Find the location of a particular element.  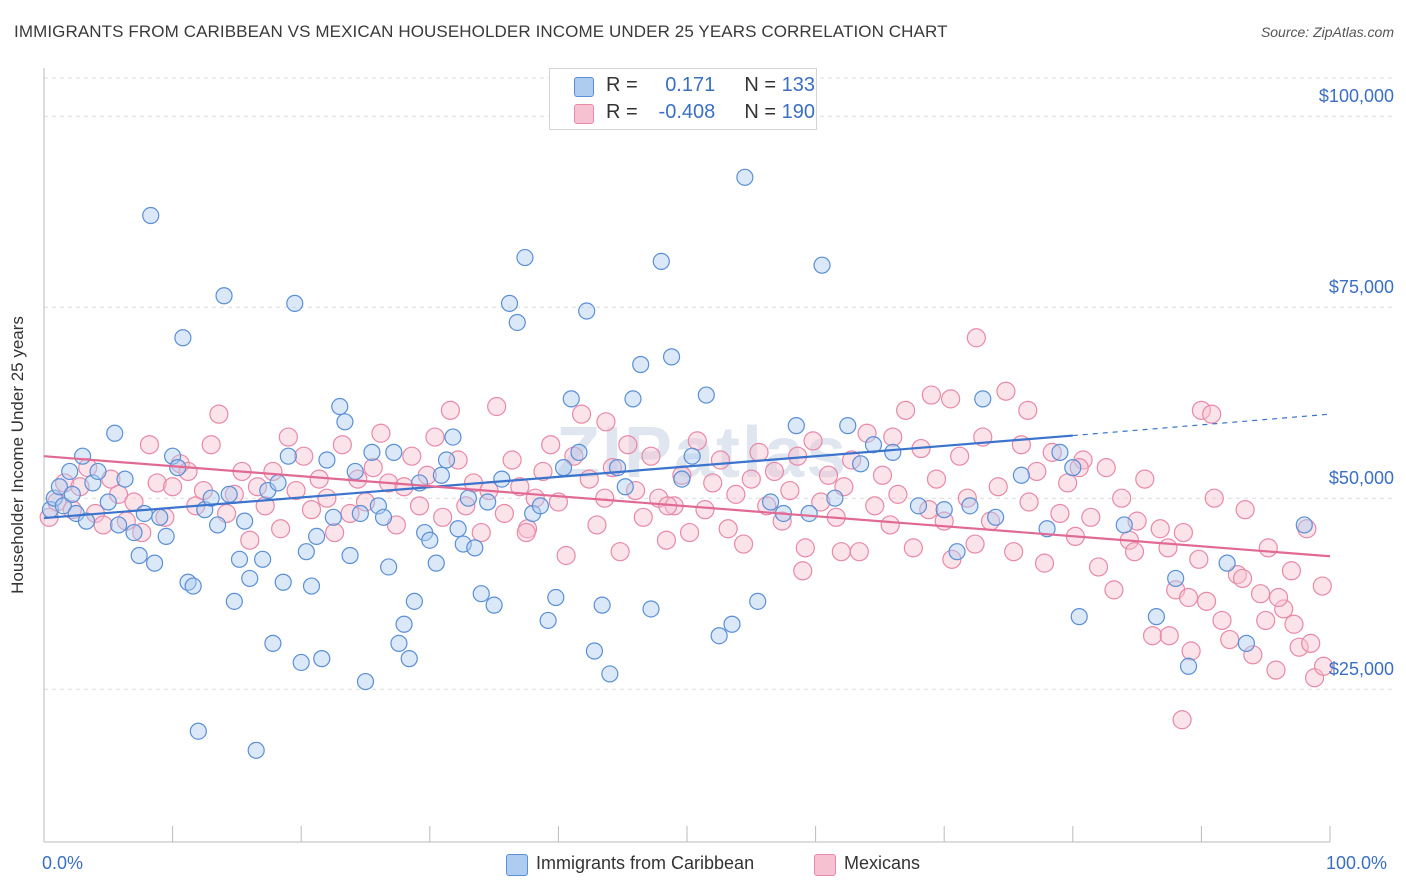

bottom-legend: Immigrants from Caribbean Mexicans is located at coordinates (703, 865).